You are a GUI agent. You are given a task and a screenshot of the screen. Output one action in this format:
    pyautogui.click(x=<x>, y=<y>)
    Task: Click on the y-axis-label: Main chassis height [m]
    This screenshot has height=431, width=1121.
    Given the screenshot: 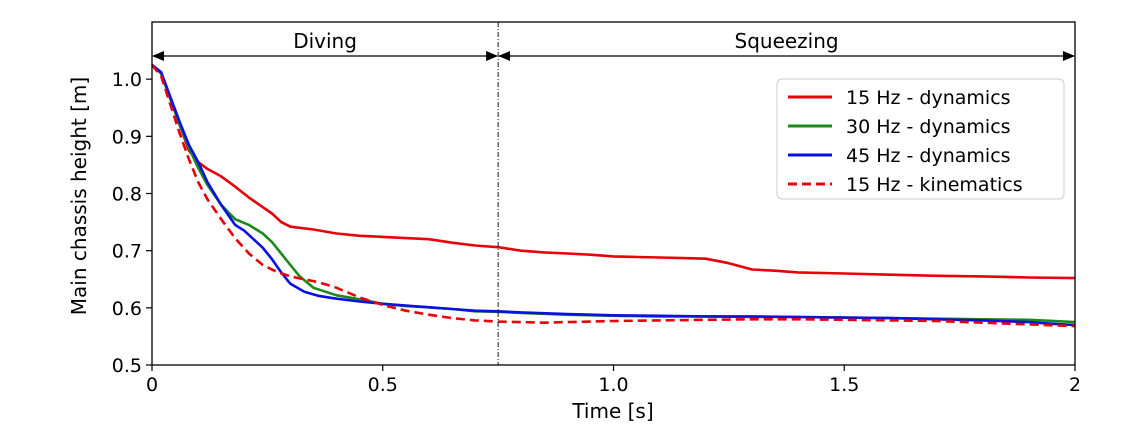 What is the action you would take?
    pyautogui.click(x=79, y=196)
    